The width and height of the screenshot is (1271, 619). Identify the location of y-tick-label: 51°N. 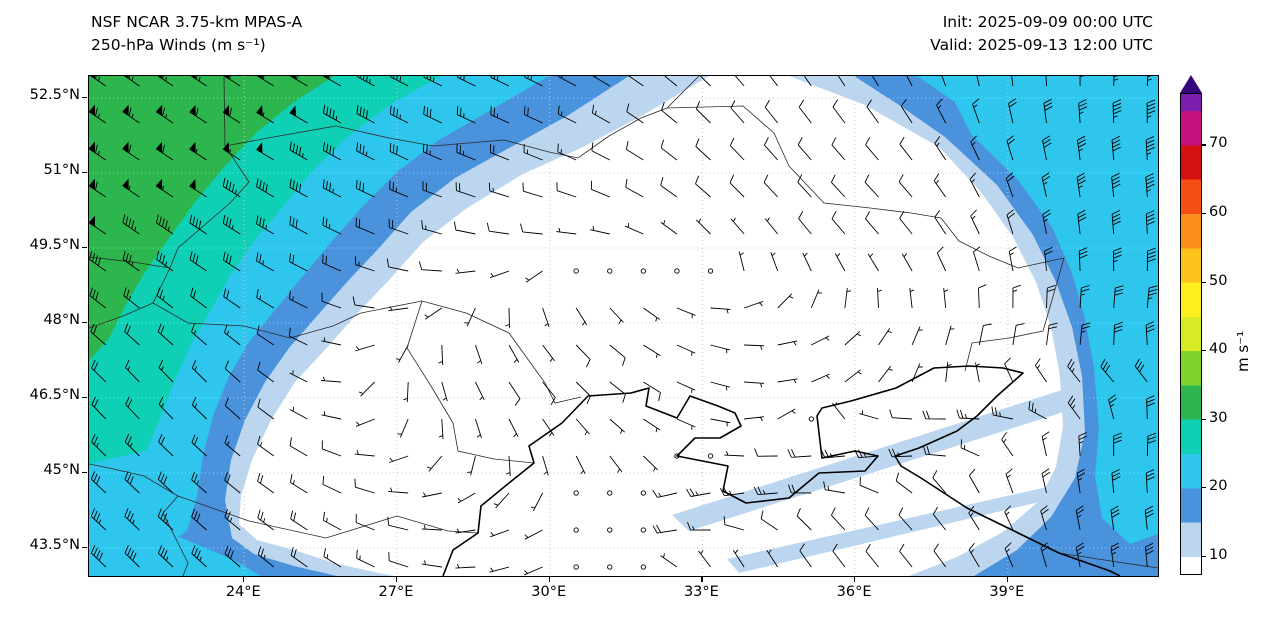
(61, 170).